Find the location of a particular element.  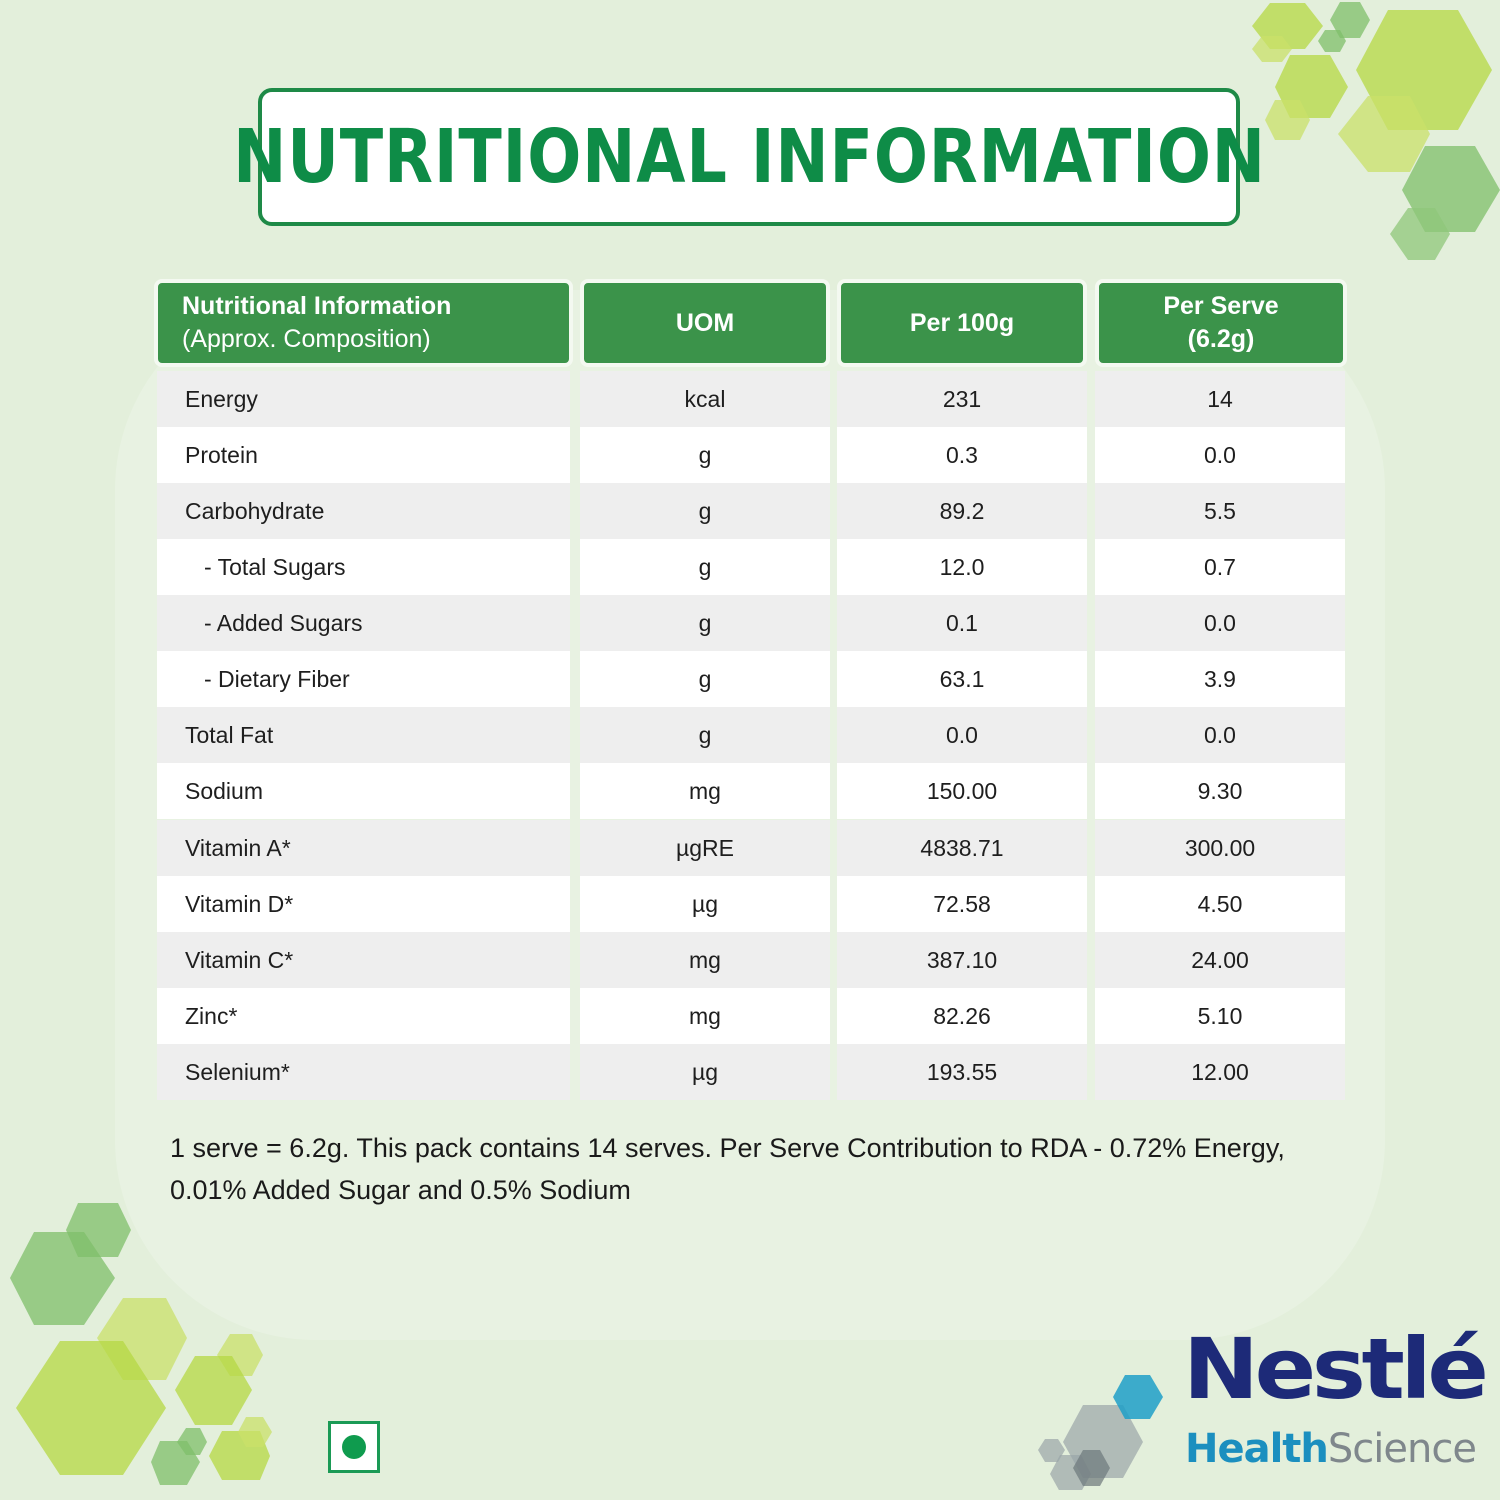

nutrient-name: Energy is located at coordinates (363, 399).